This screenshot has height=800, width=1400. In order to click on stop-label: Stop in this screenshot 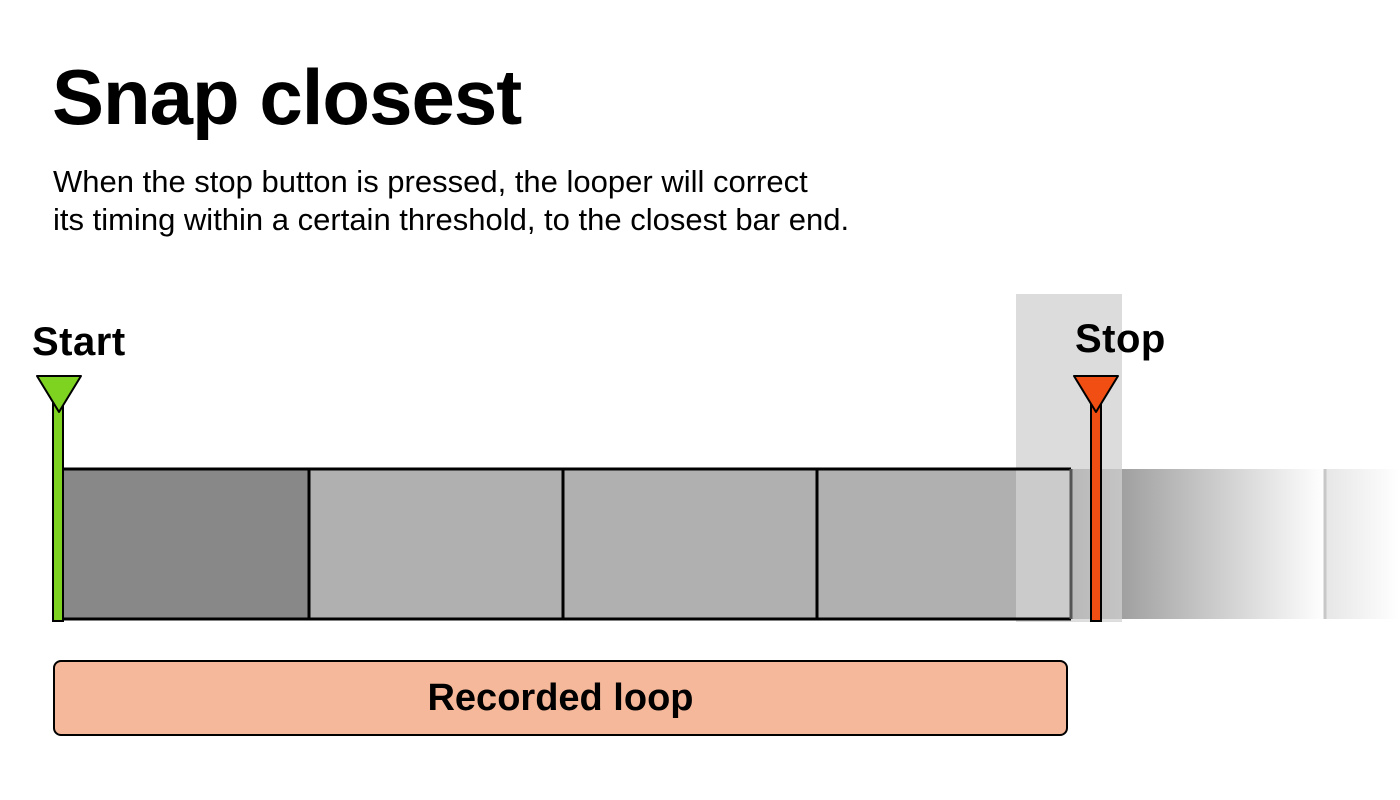, I will do `click(1120, 339)`.